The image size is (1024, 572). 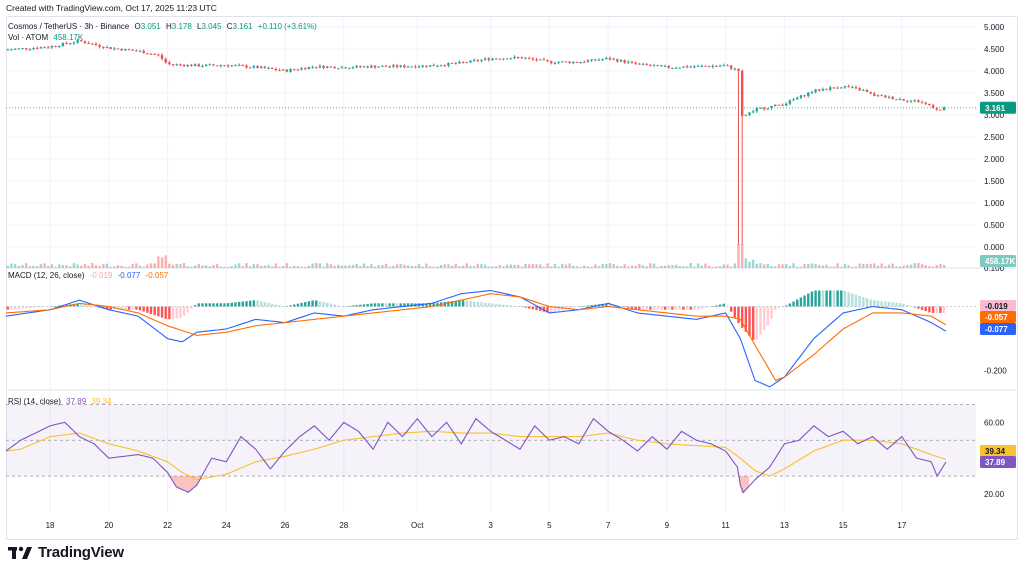 I want to click on rsi-label: RSI (14, close), so click(x=34, y=401).